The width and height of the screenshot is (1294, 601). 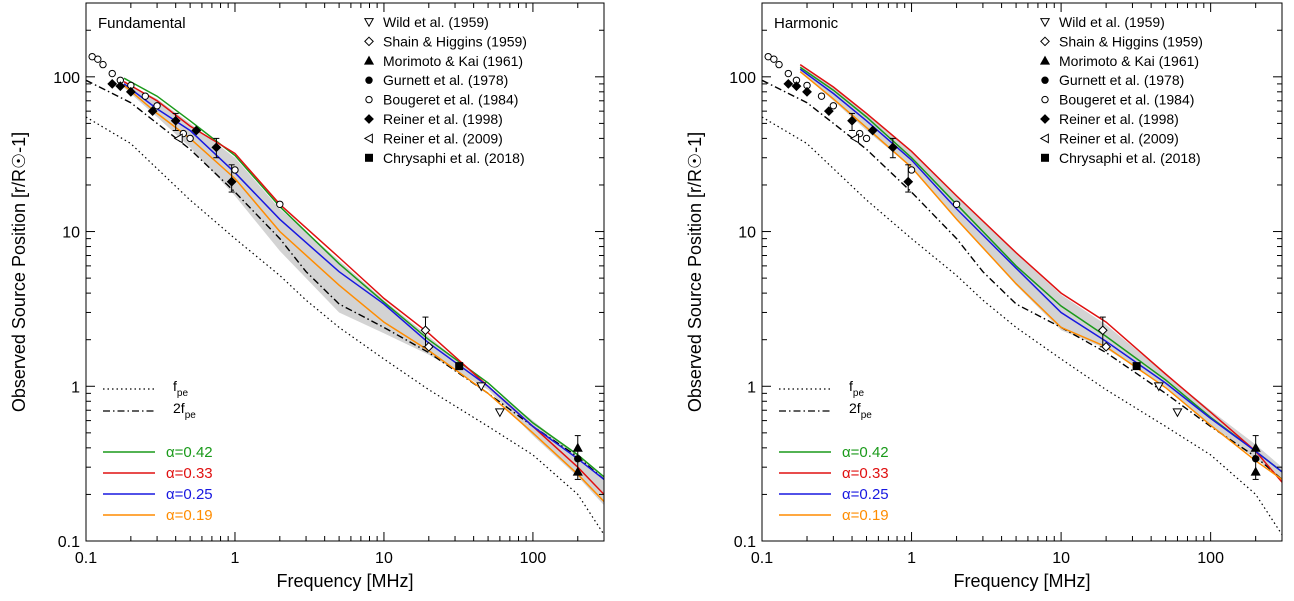 I want to click on panel-title: Harmonic, so click(x=806, y=23).